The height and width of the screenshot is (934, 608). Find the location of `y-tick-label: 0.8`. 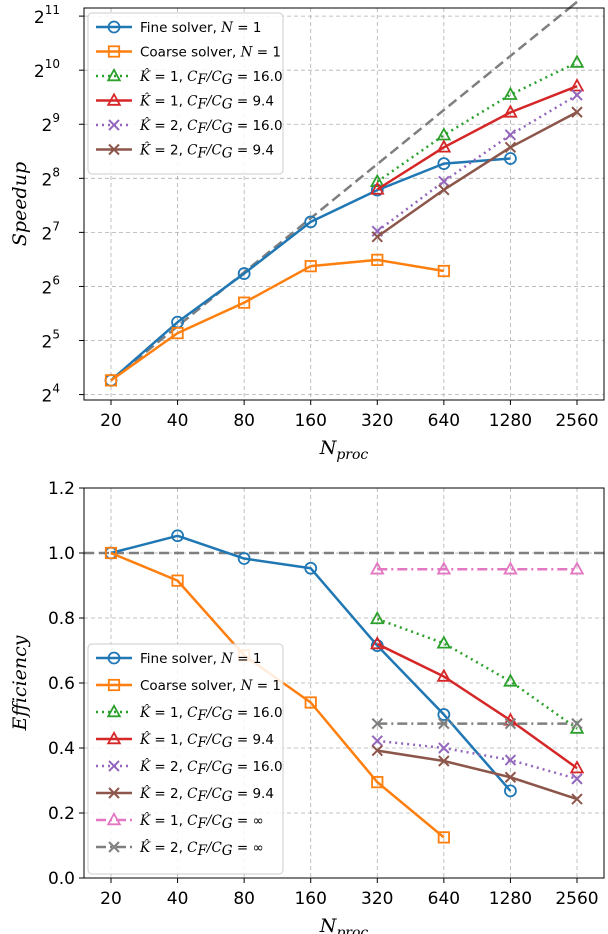

y-tick-label: 0.8 is located at coordinates (61, 619).